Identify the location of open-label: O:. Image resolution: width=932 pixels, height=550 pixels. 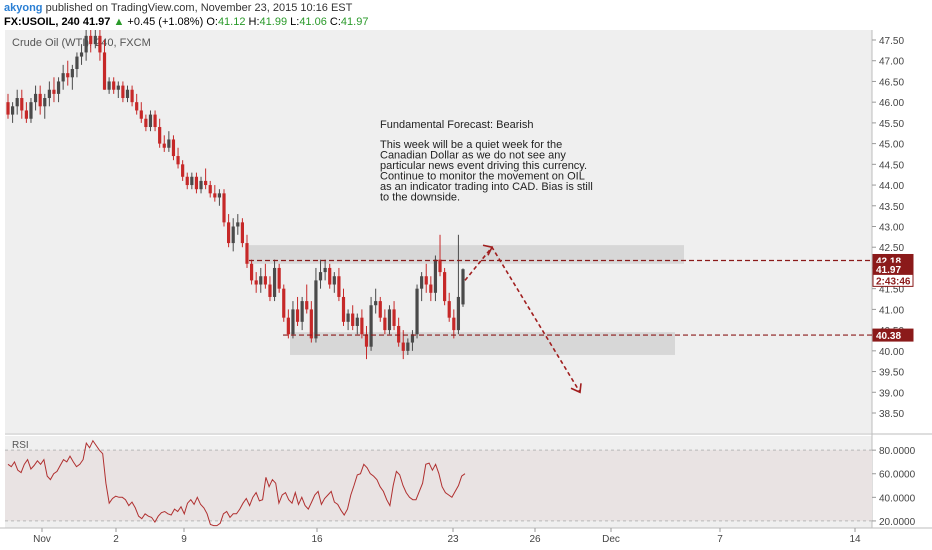
(212, 22).